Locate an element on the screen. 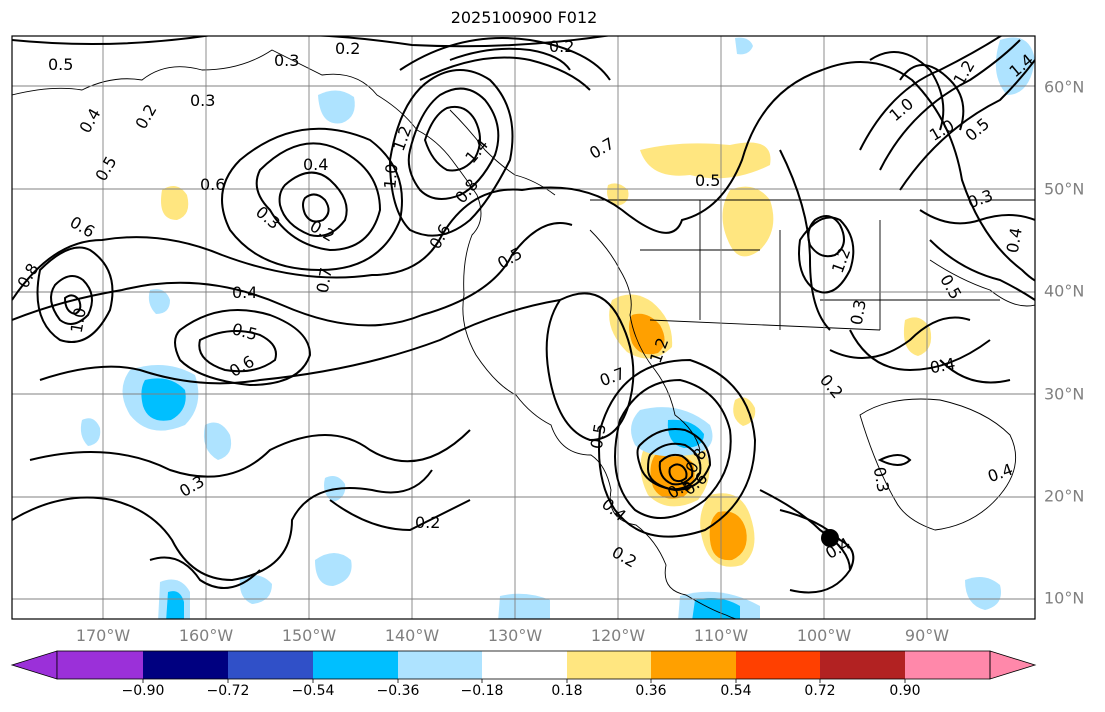 The width and height of the screenshot is (1105, 712). lon-label: 140°W is located at coordinates (412, 635).